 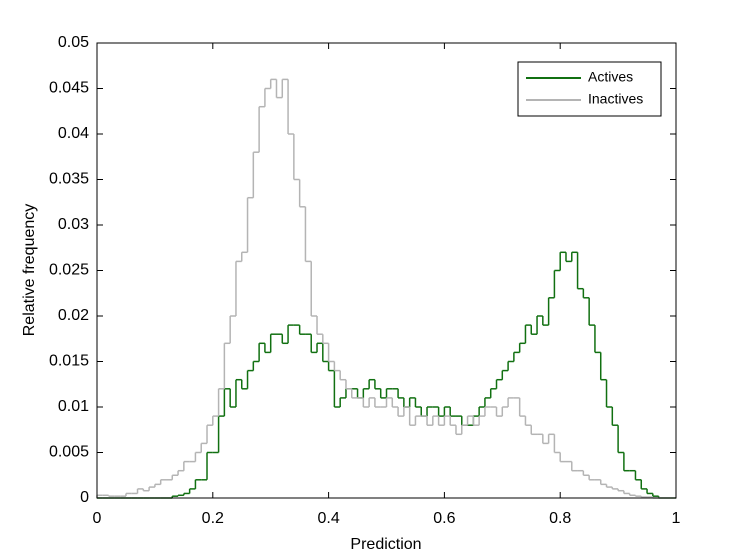 I want to click on legend-box, so click(x=589, y=89).